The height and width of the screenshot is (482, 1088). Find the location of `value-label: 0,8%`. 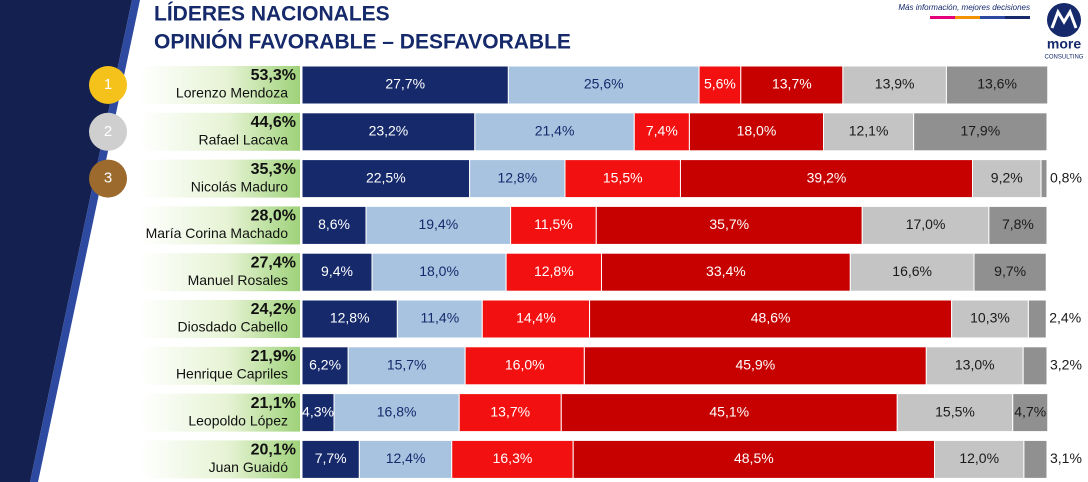

value-label: 0,8% is located at coordinates (1066, 177).